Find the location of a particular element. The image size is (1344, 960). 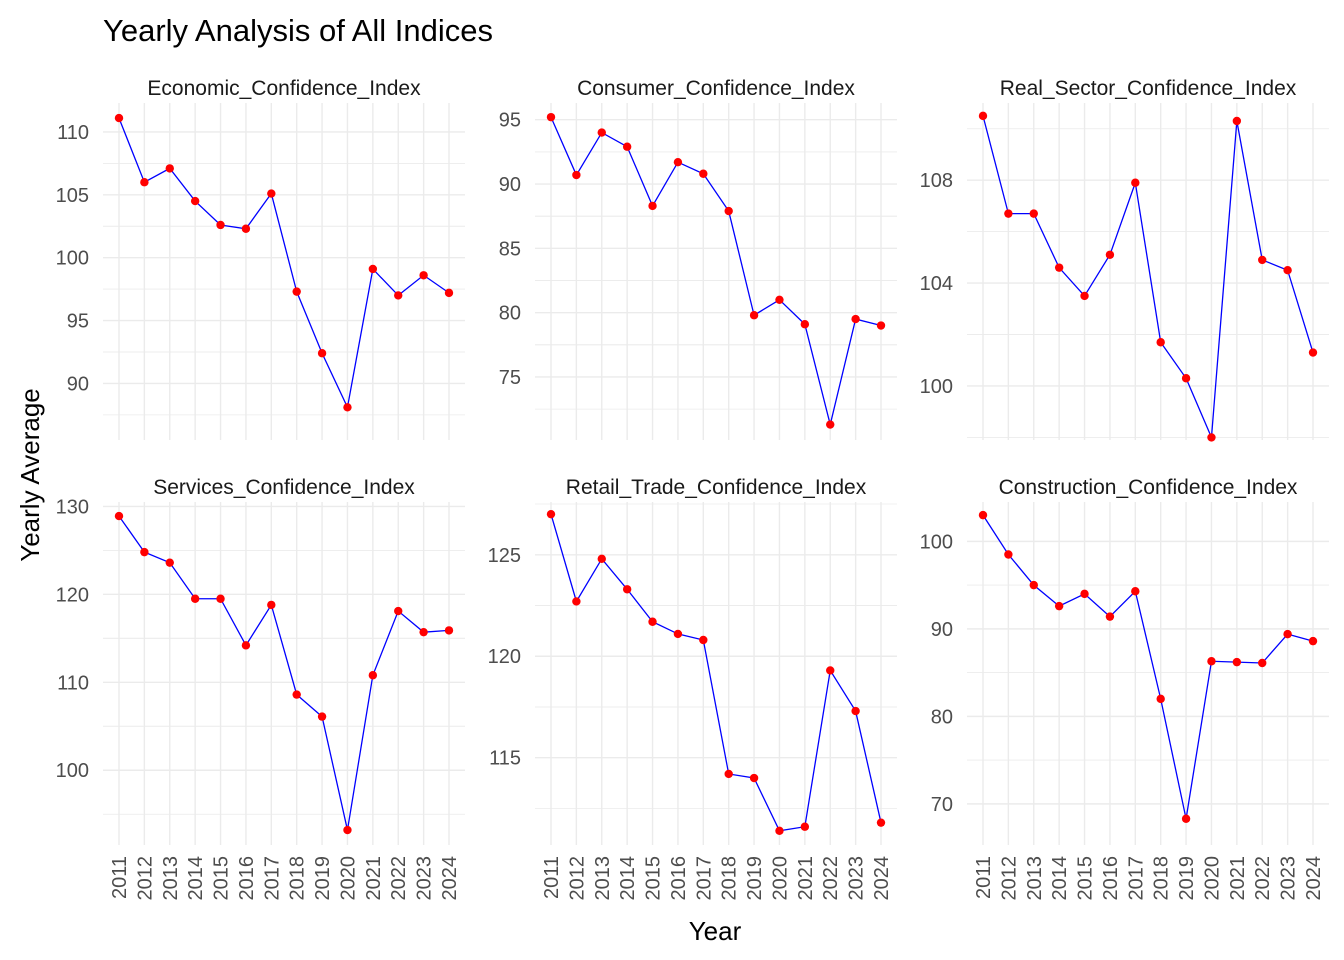

y-tick-label: 120 is located at coordinates (72, 595).